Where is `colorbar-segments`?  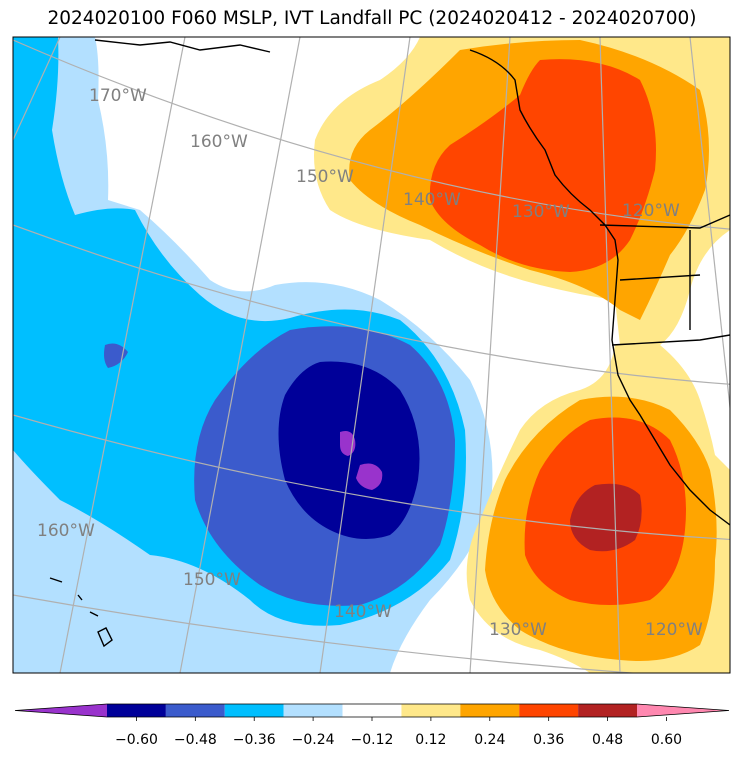 colorbar-segments is located at coordinates (372, 710).